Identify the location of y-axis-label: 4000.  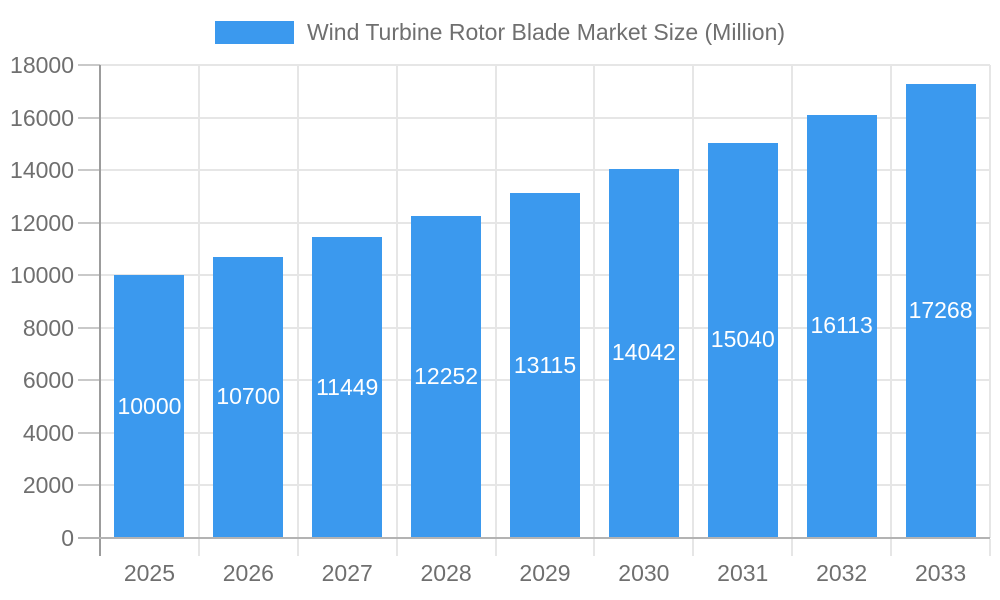
(48, 432).